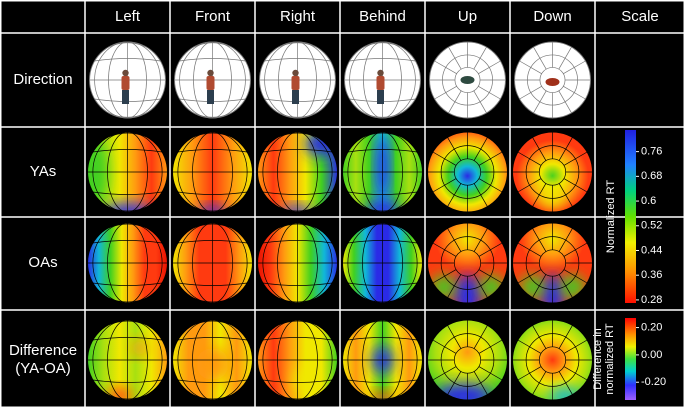 This screenshot has height=408, width=685. I want to click on tick-label: 0.76, so click(651, 152).